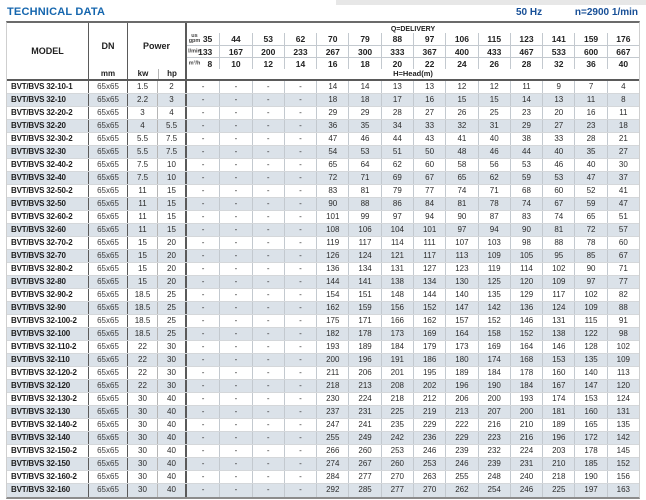  Describe the element at coordinates (590, 334) in the screenshot. I see `head-value-cell: 122` at that location.